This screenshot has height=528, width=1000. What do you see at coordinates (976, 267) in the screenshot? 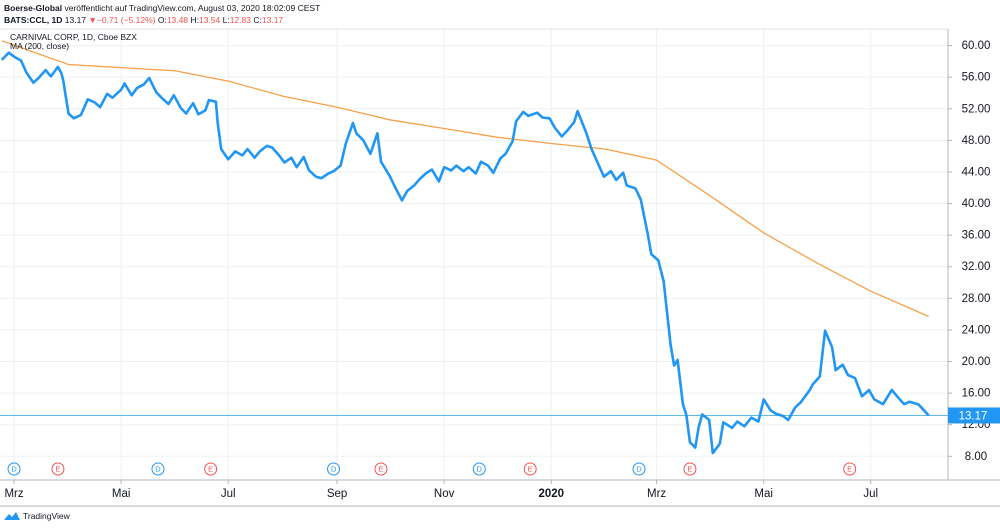
I see `y-tick-label: 32.00` at bounding box center [976, 267].